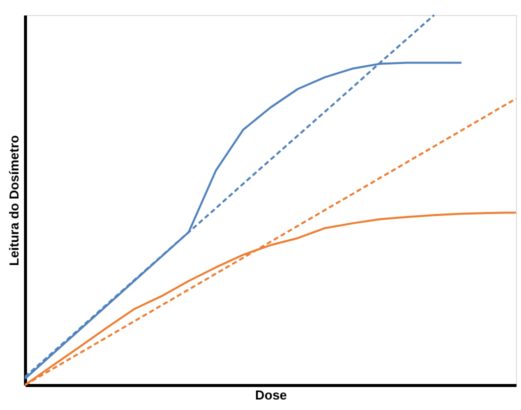  I want to click on x-axis-title: Dose, so click(271, 395).